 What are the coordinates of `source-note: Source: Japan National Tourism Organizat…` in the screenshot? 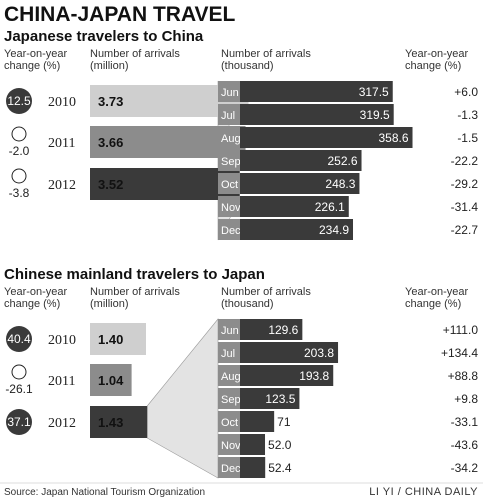 It's located at (104, 492).